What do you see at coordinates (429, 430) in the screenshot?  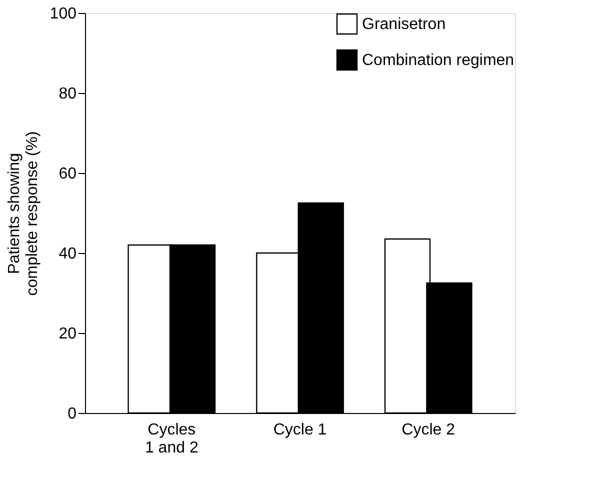 I see `x-tick-label: Cycle 2` at bounding box center [429, 430].